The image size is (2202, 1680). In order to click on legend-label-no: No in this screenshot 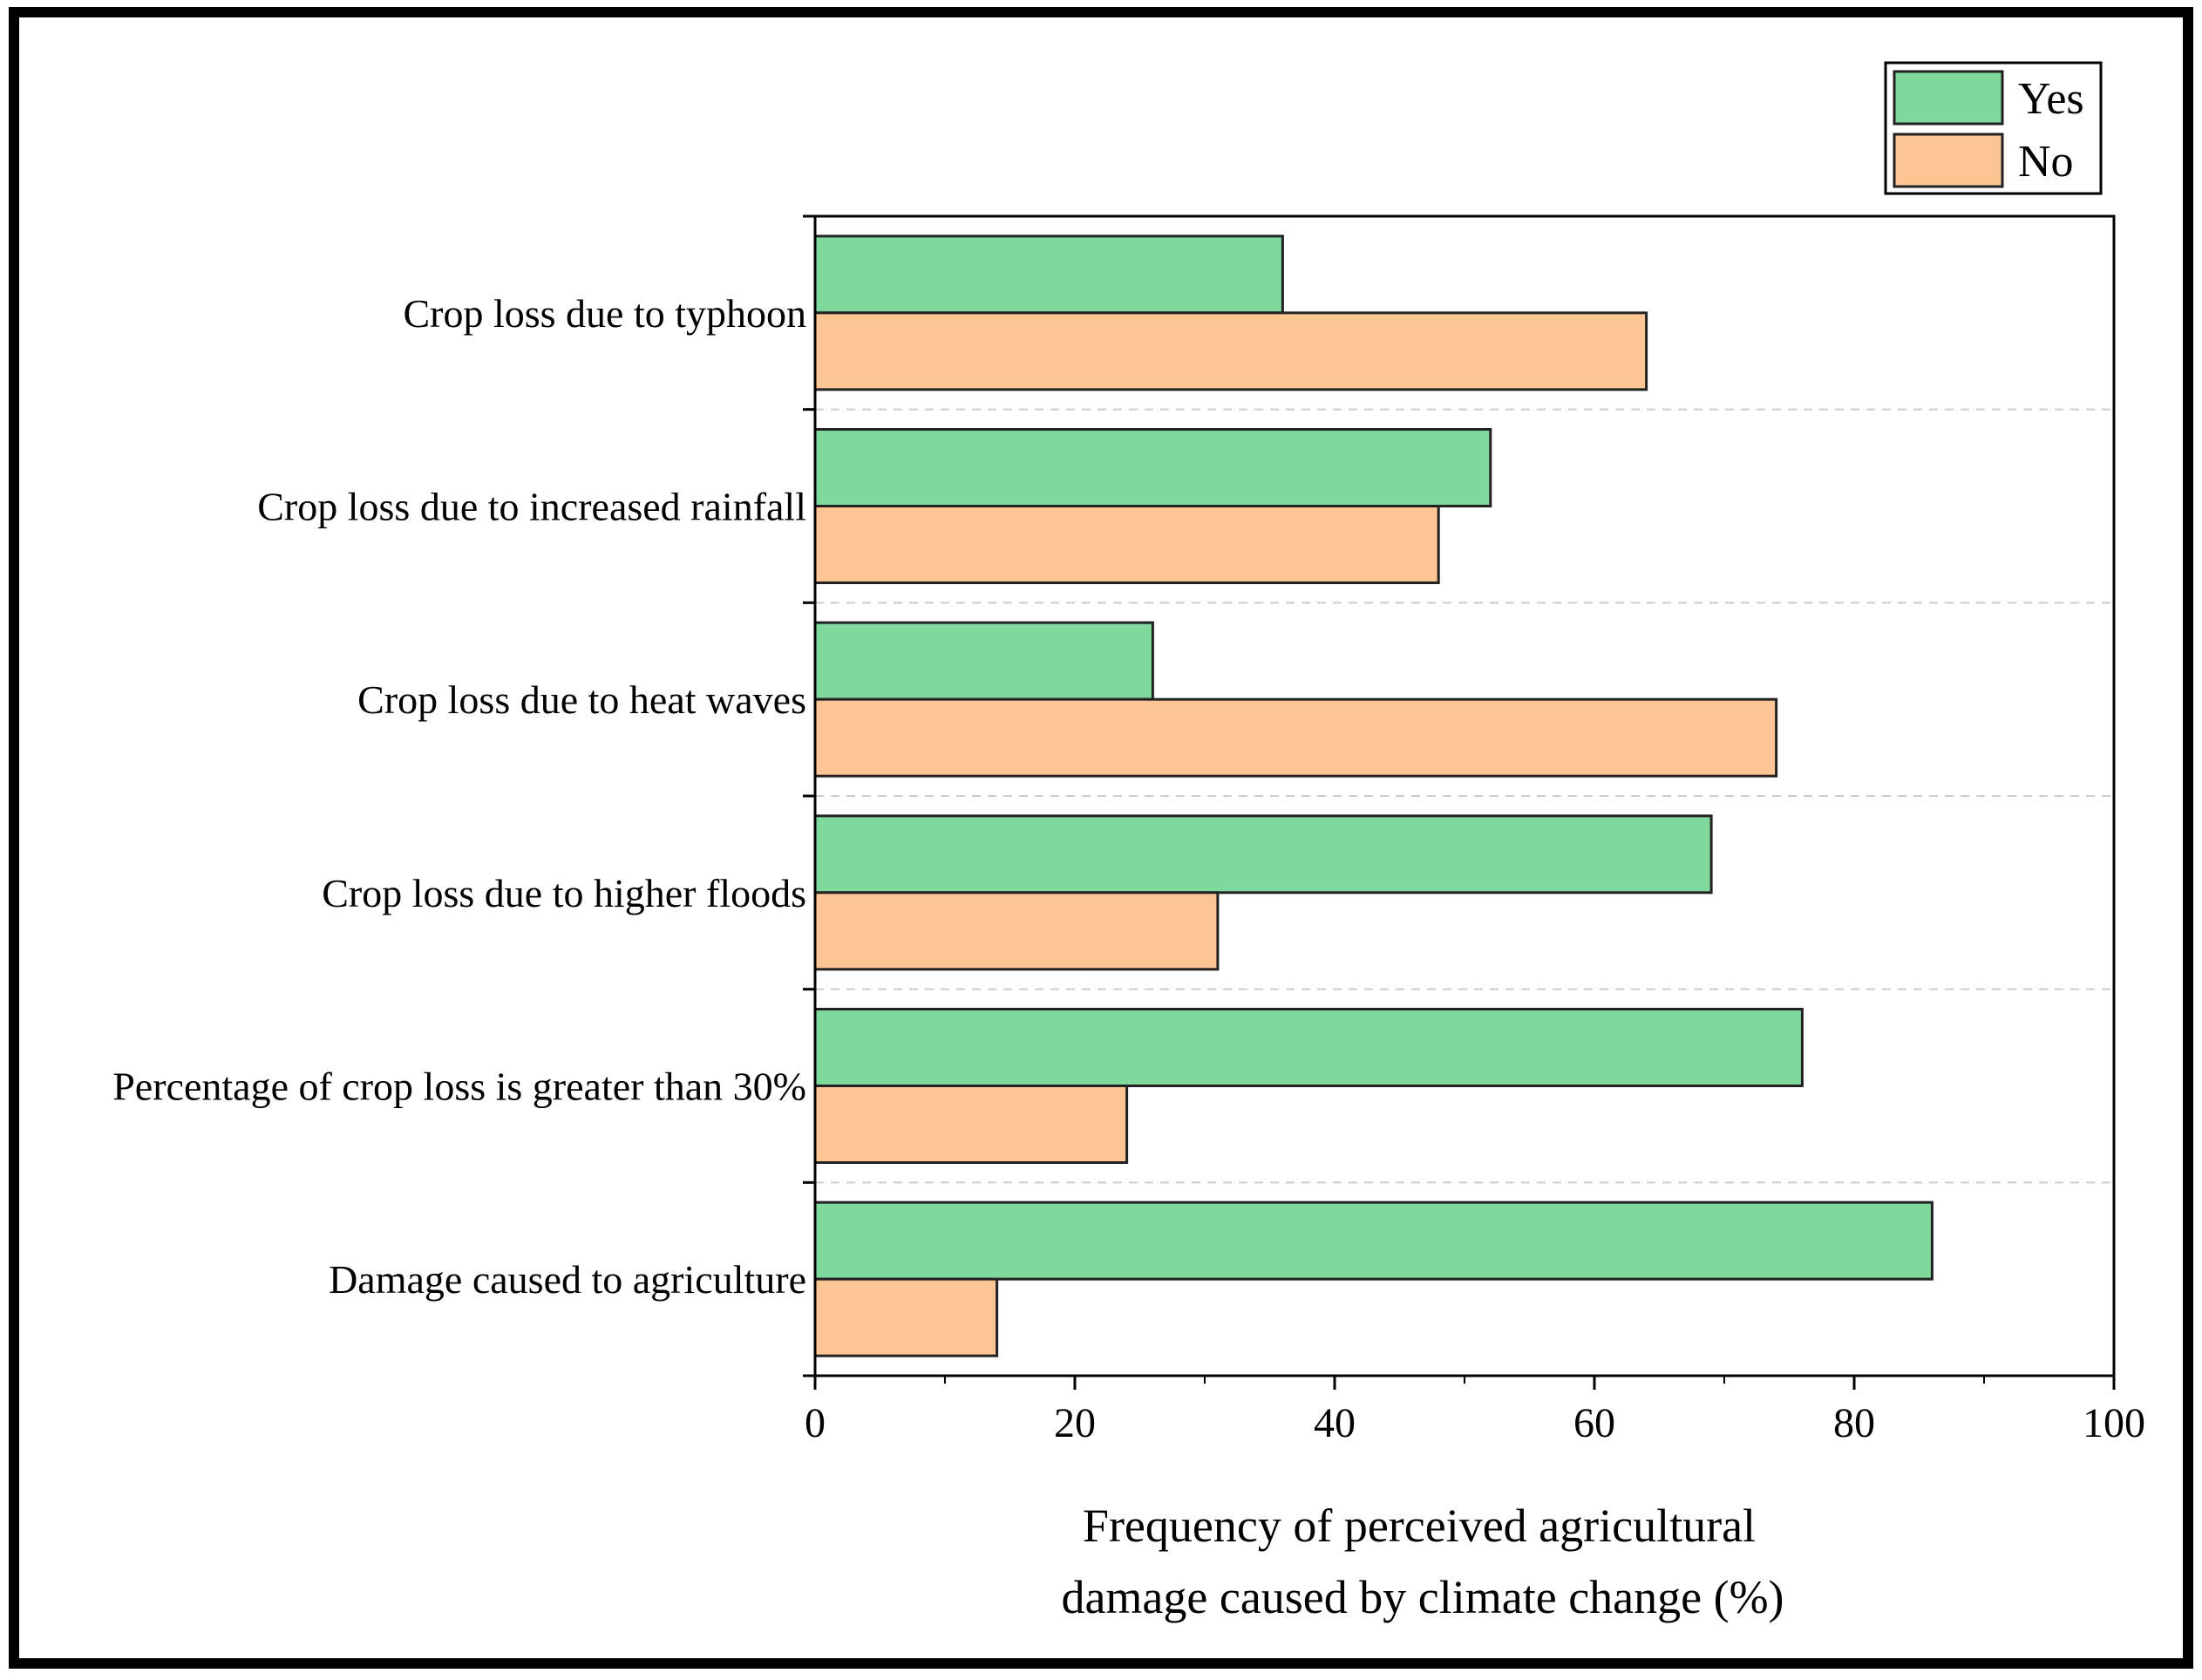, I will do `click(2046, 162)`.